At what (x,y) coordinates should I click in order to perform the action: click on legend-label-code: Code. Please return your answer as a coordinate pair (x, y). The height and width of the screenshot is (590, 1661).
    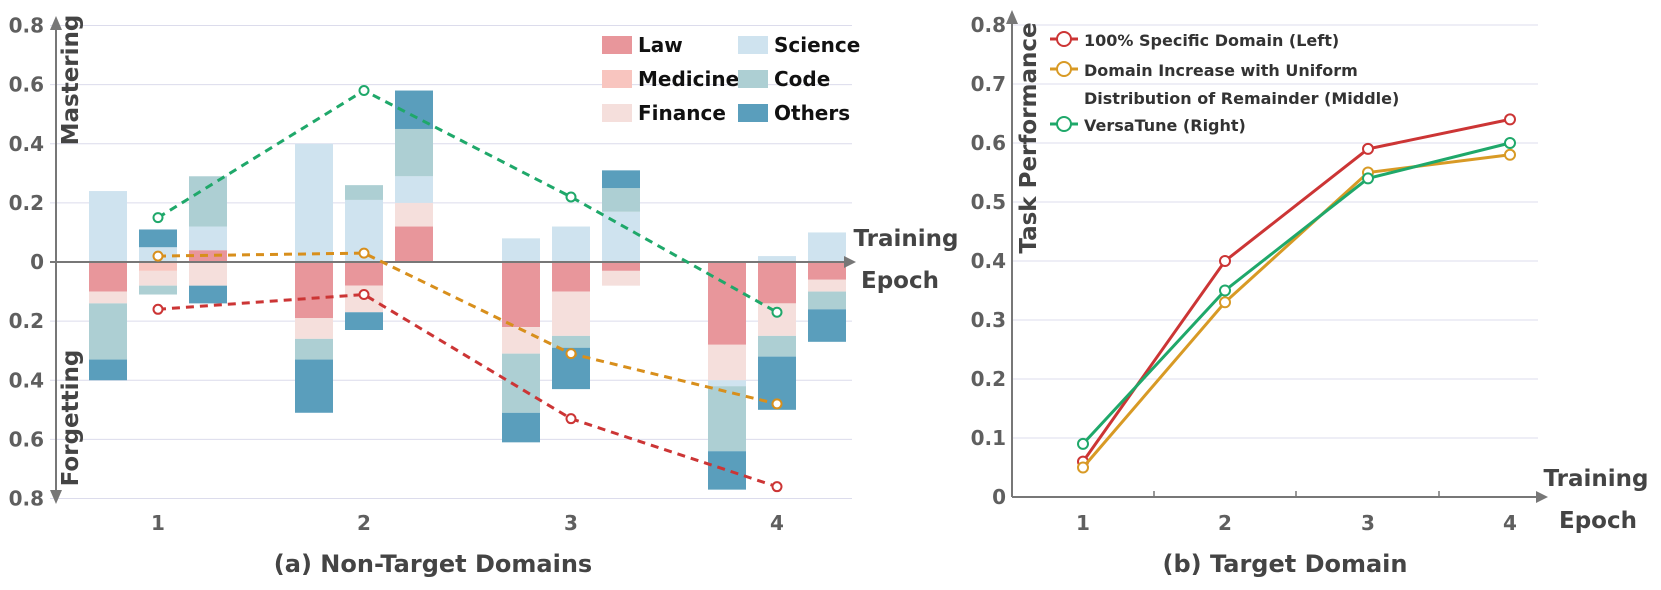
    Looking at the image, I should click on (802, 79).